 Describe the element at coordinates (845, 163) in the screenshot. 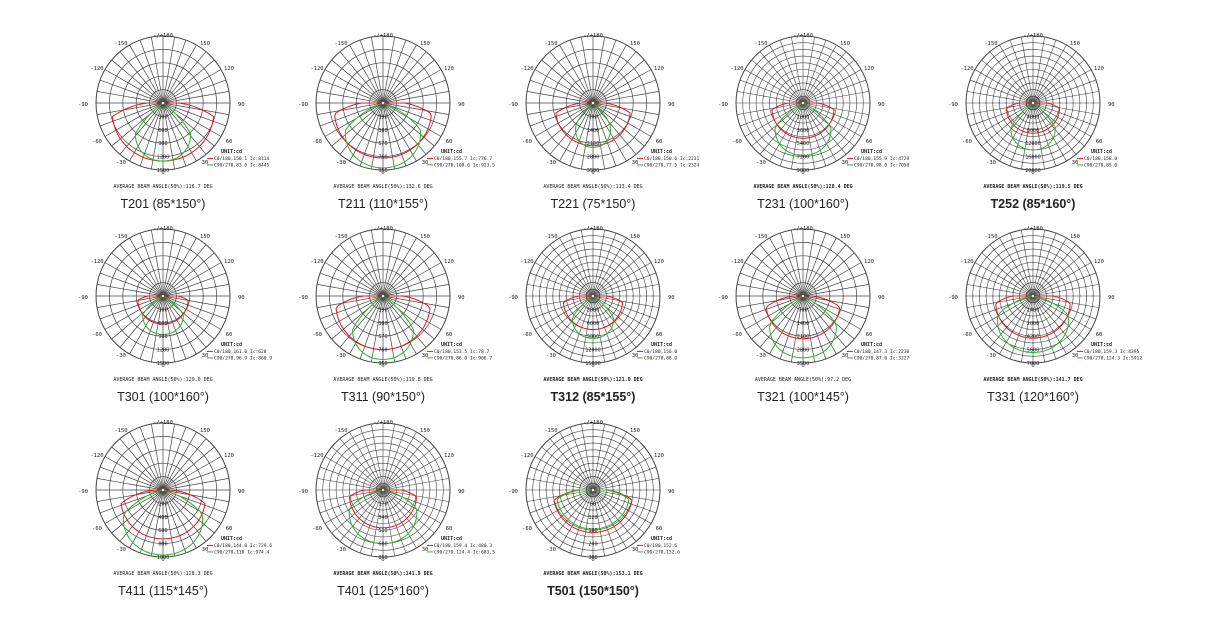

I see `angle-label: 30` at that location.